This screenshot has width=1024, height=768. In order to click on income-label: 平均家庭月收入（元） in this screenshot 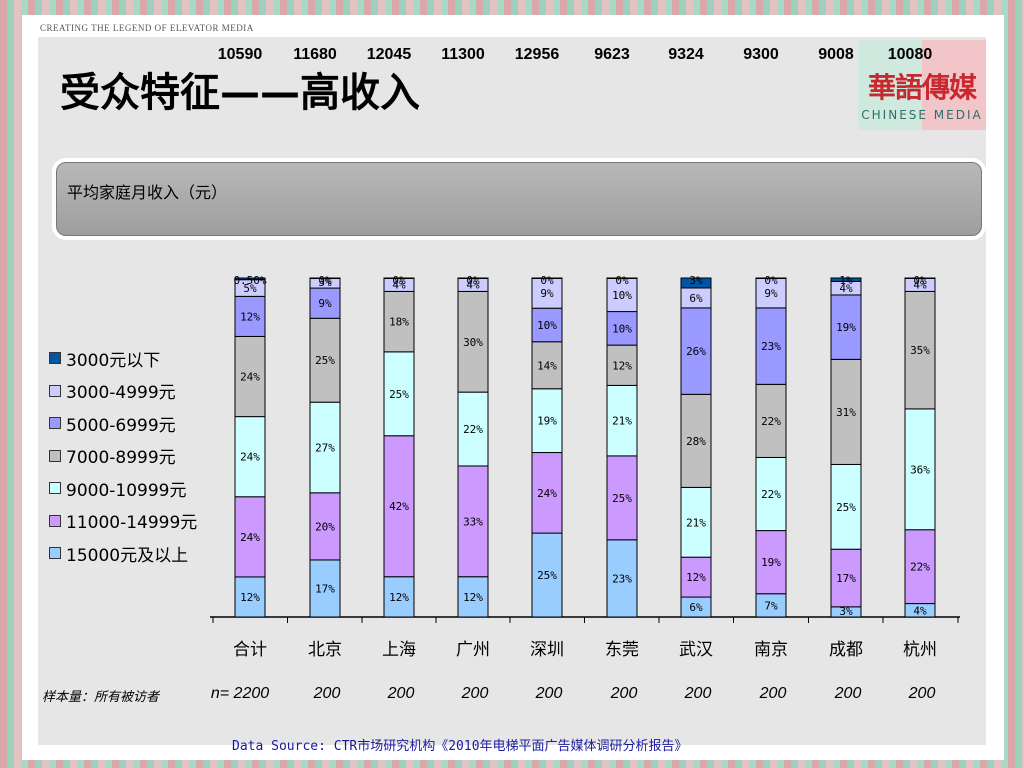, I will do `click(147, 192)`.